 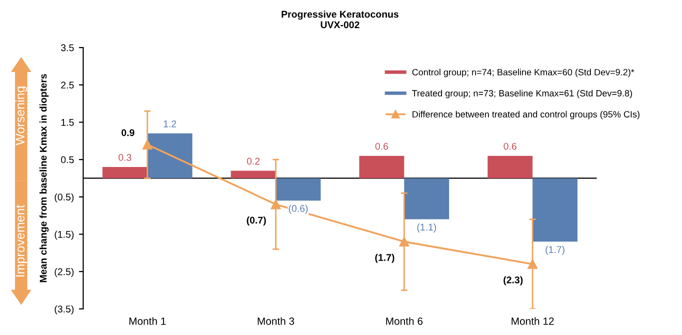 I want to click on y-tick-label: 3.5, so click(x=67, y=48).